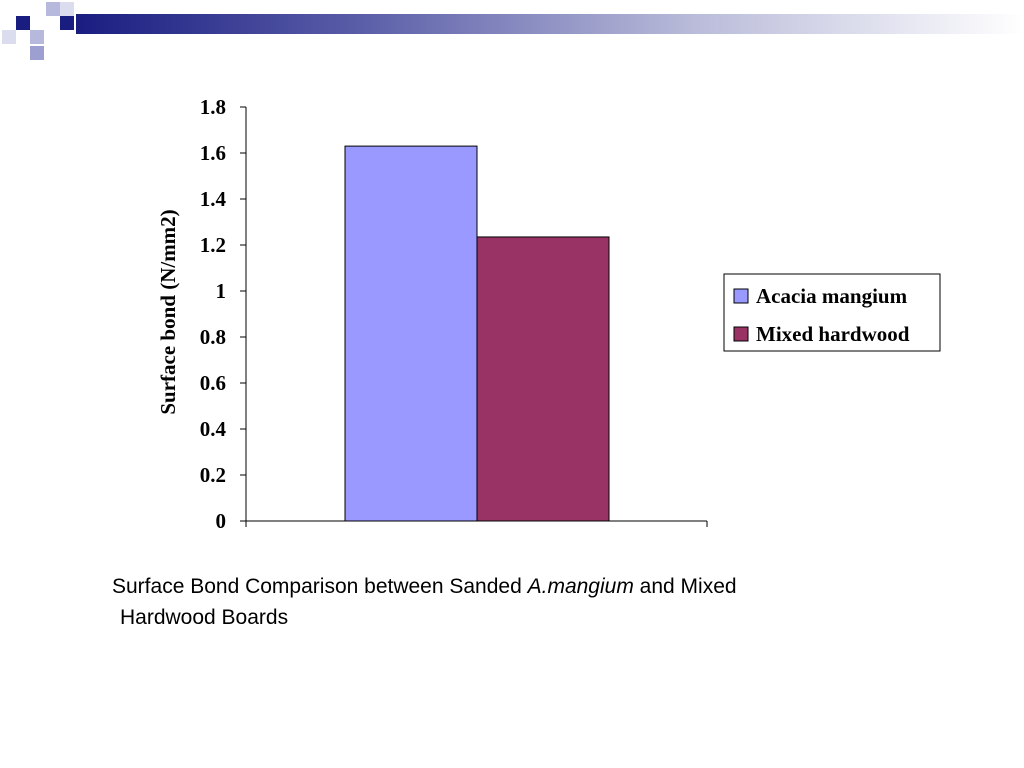 The height and width of the screenshot is (768, 1024). Describe the element at coordinates (411, 333) in the screenshot. I see `bar-acacia-mangium` at that location.